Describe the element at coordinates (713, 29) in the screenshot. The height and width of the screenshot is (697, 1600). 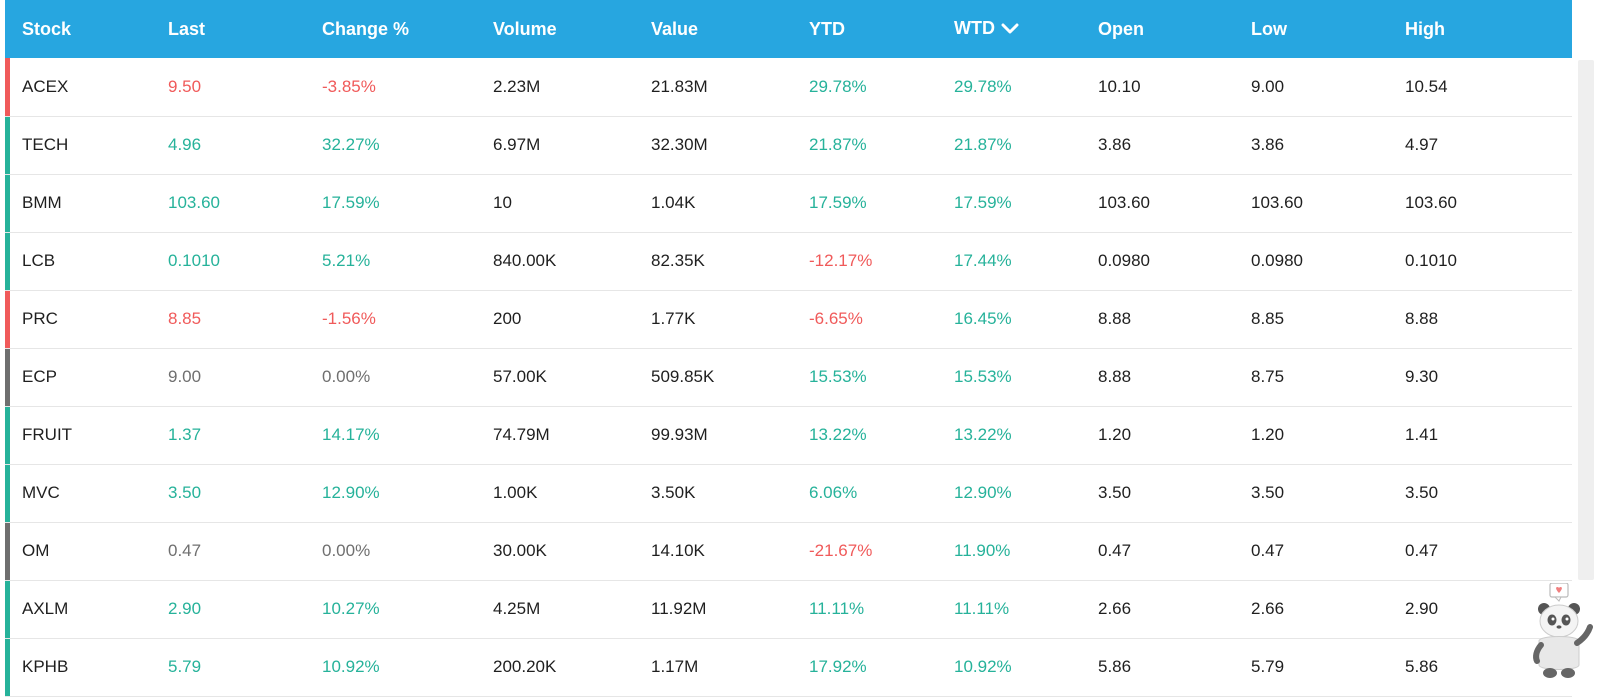
I see `column-header-value: Value` at that location.